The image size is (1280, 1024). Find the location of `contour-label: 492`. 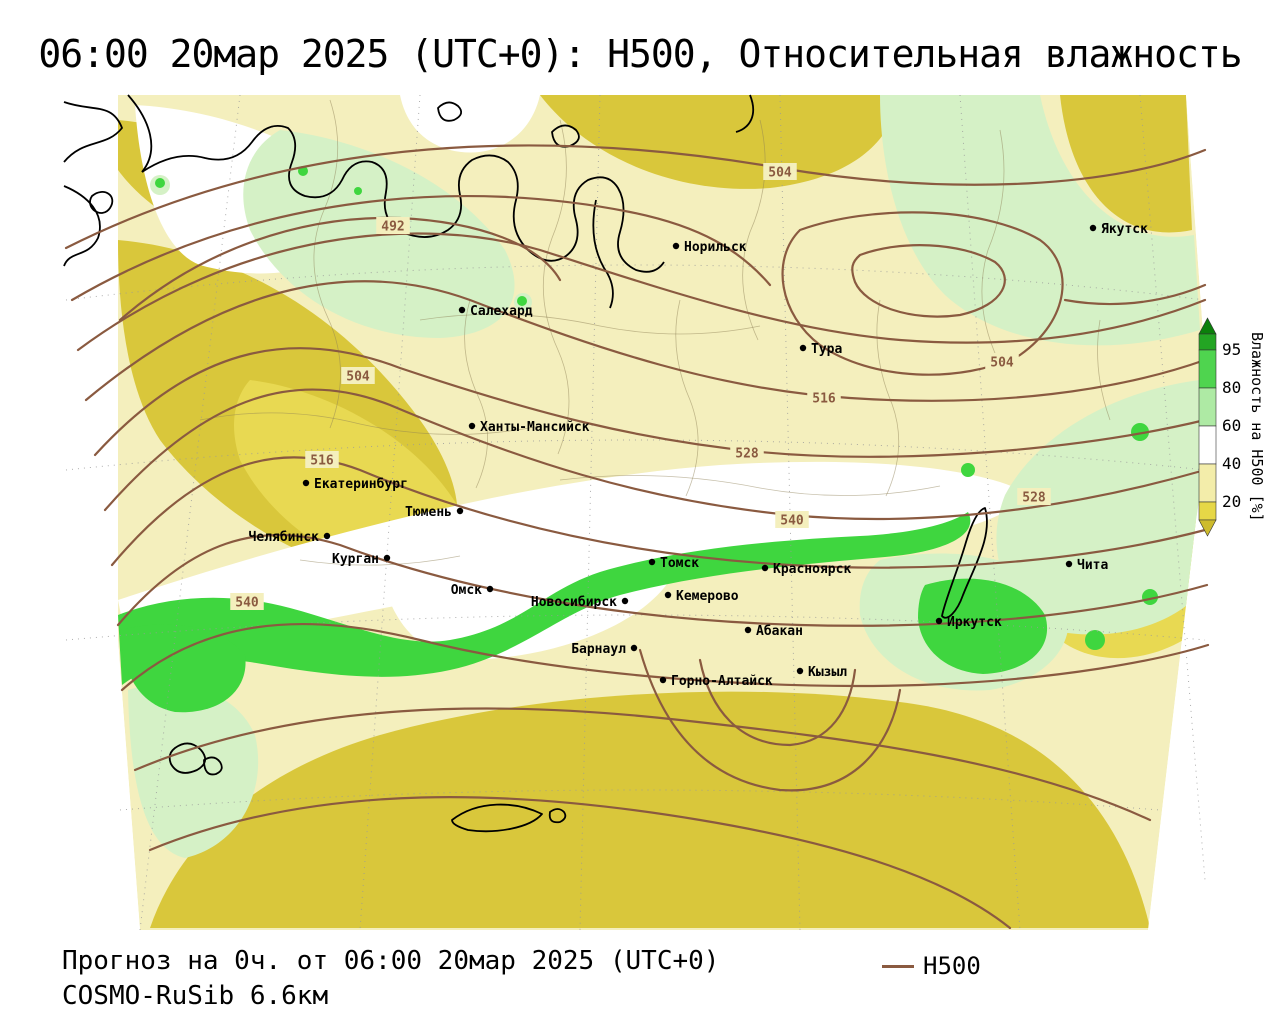

contour-label: 492 is located at coordinates (392, 227).